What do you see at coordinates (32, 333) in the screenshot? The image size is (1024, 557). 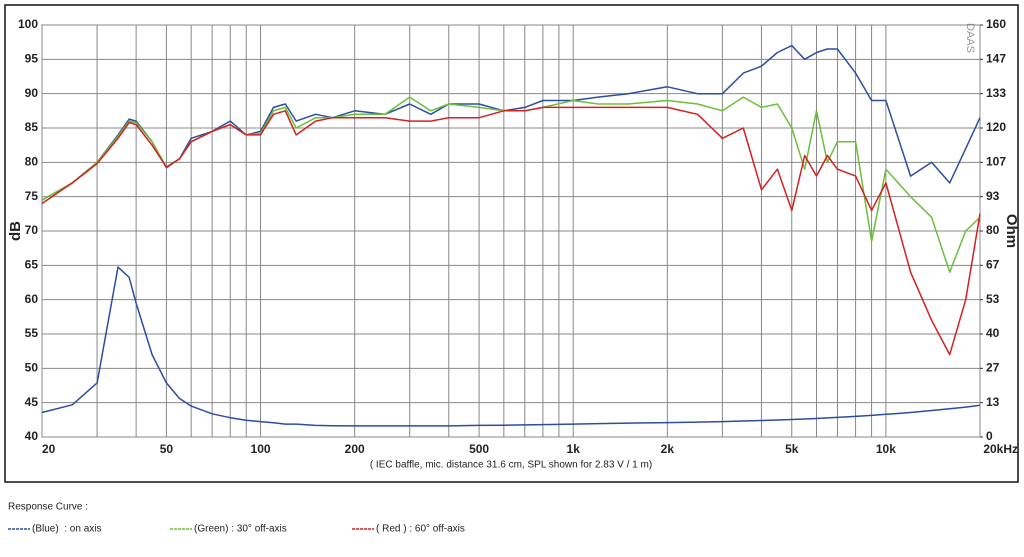 I see `y-tick-label: 55` at bounding box center [32, 333].